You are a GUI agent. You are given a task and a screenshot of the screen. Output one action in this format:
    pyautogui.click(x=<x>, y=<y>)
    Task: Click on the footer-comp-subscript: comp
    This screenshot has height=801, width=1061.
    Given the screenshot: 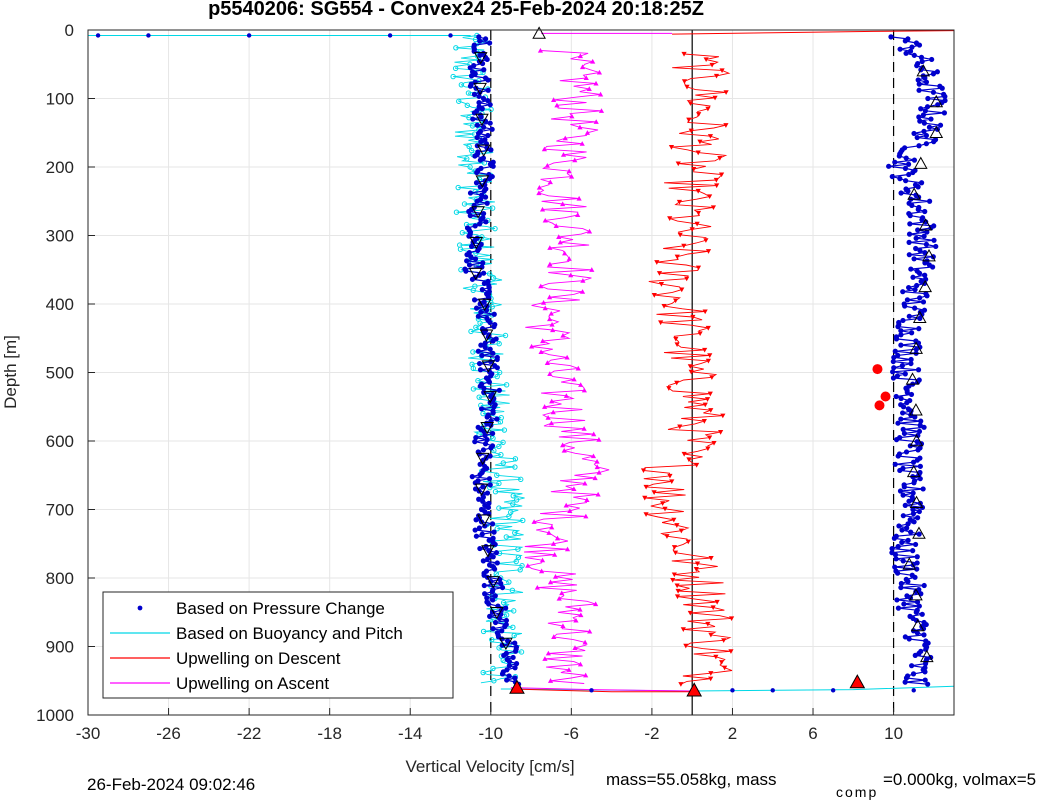 What is the action you would take?
    pyautogui.click(x=857, y=792)
    